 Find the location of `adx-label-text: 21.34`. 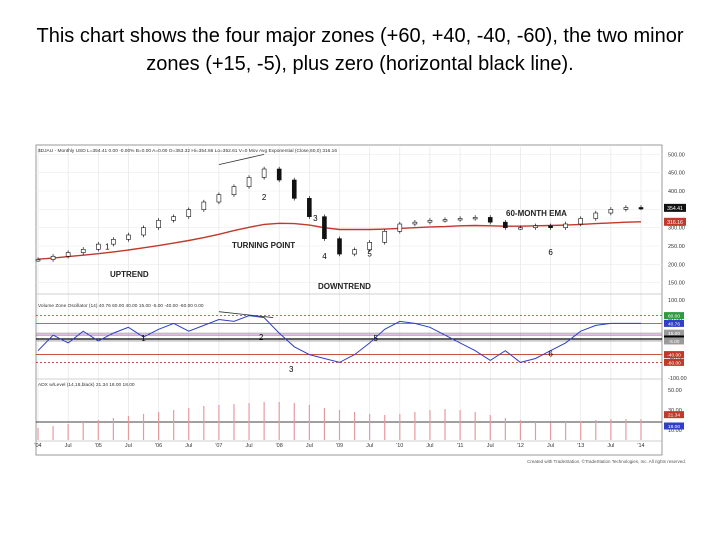

adx-label-text: 21.34 is located at coordinates (674, 416).